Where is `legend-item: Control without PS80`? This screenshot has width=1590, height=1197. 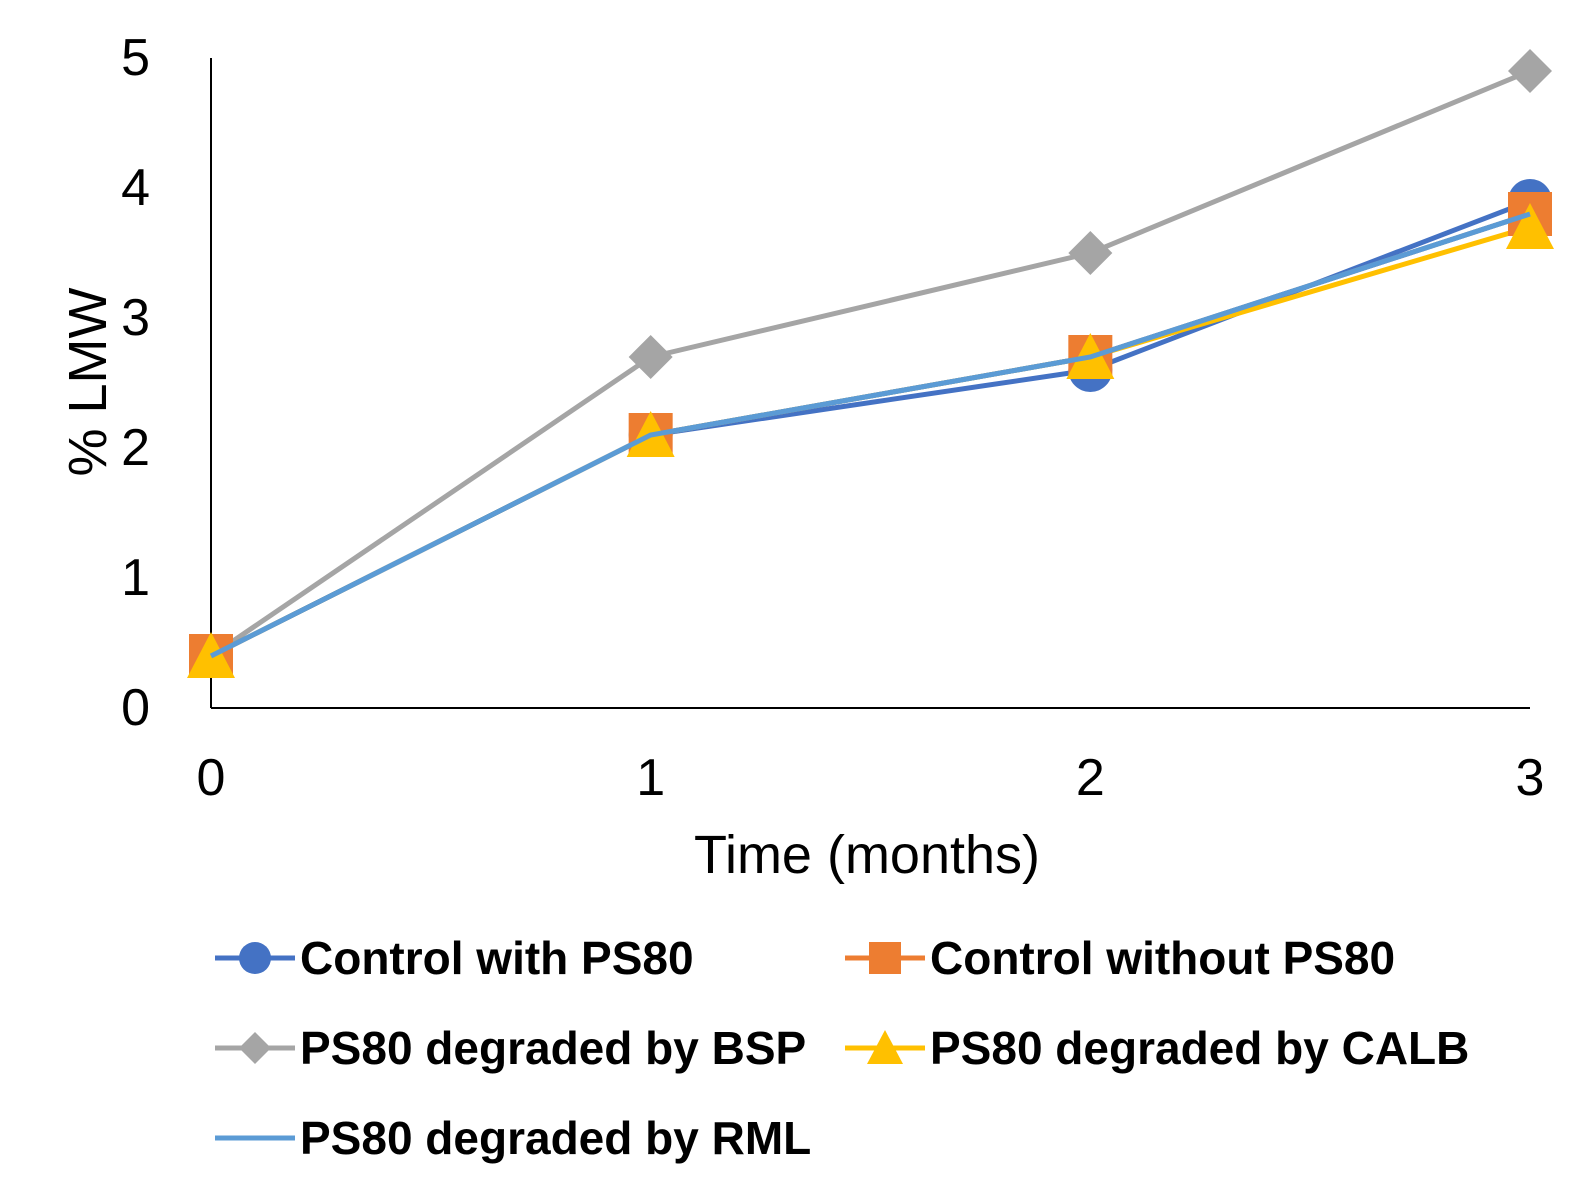
legend-item: Control without PS80 is located at coordinates (1120, 958).